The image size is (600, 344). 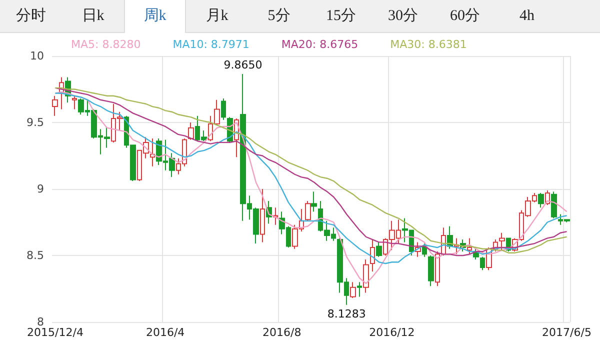 I want to click on text: 日k, so click(x=93, y=16).